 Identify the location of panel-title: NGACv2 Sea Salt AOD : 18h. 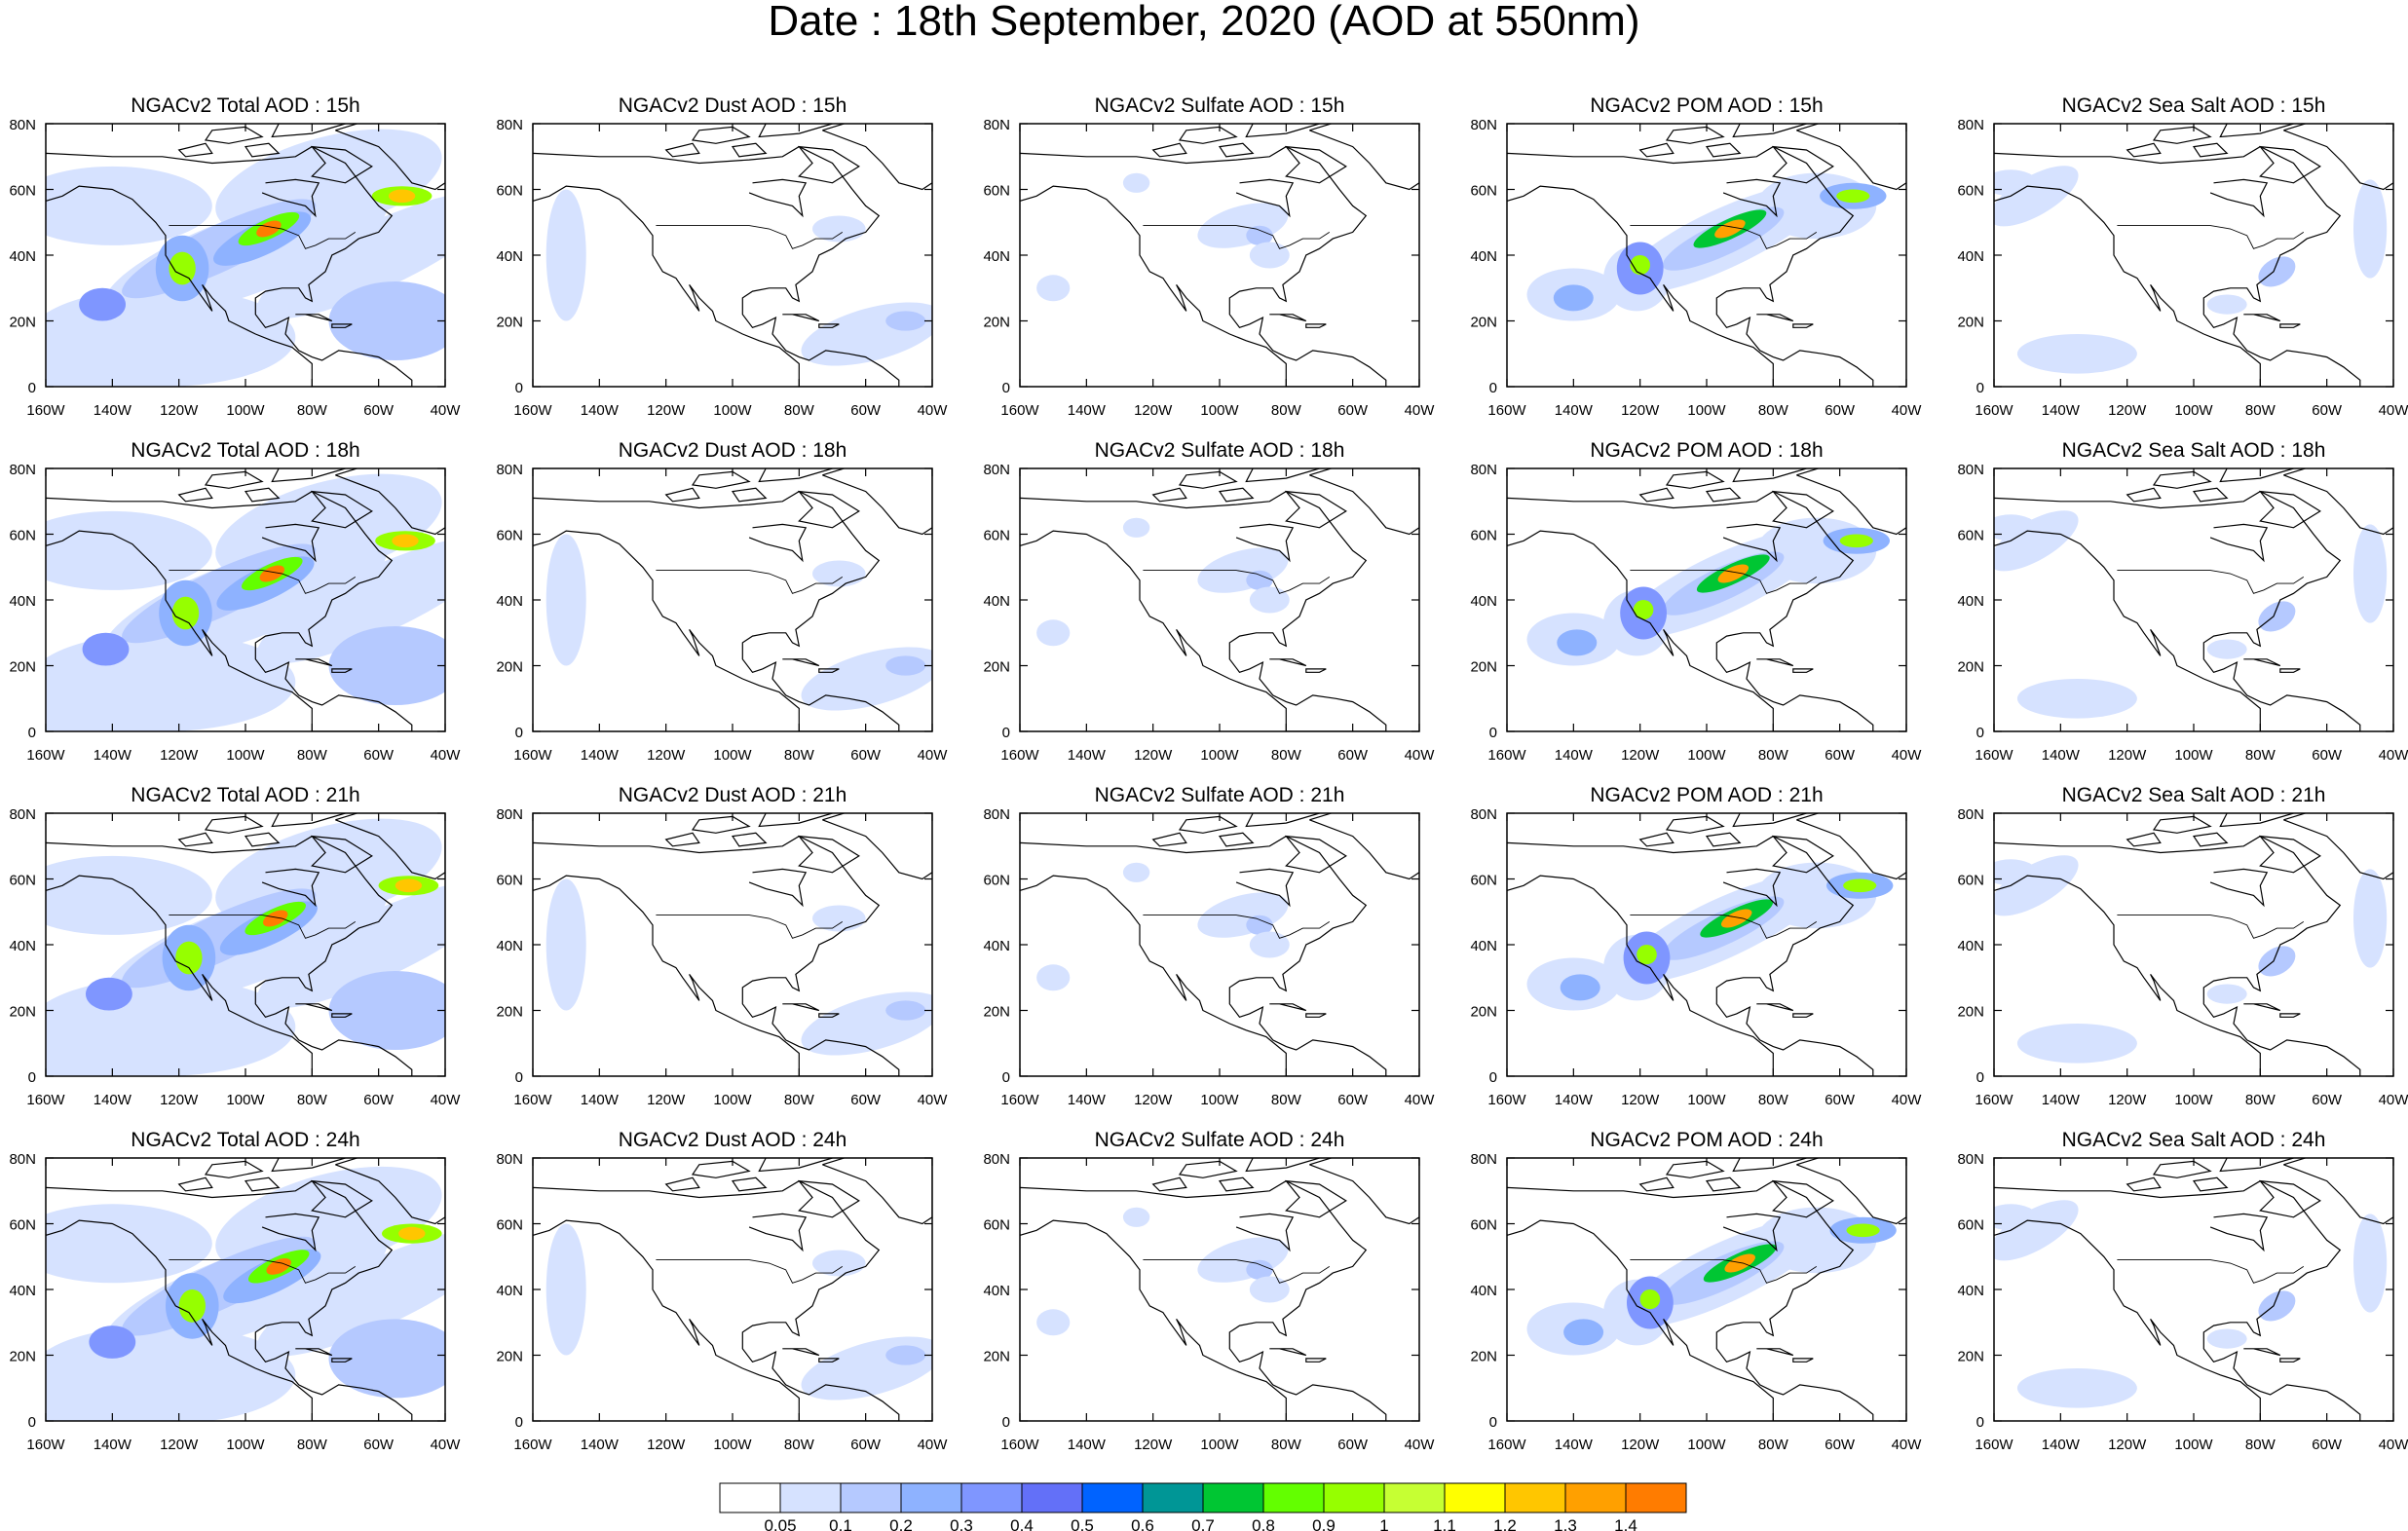
(2194, 450).